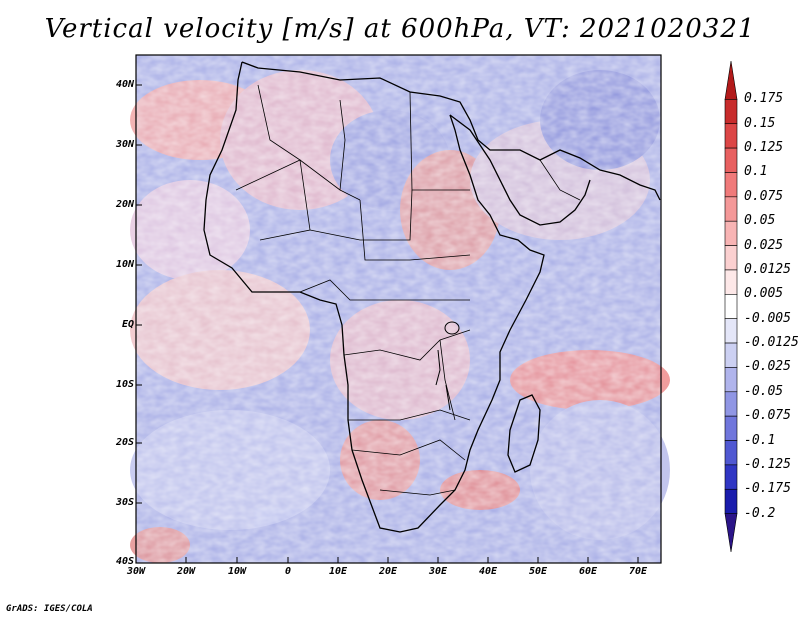 Image resolution: width=800 pixels, height=618 pixels. What do you see at coordinates (764, 245) in the screenshot?
I see `colorbar-level-label: 0.025` at bounding box center [764, 245].